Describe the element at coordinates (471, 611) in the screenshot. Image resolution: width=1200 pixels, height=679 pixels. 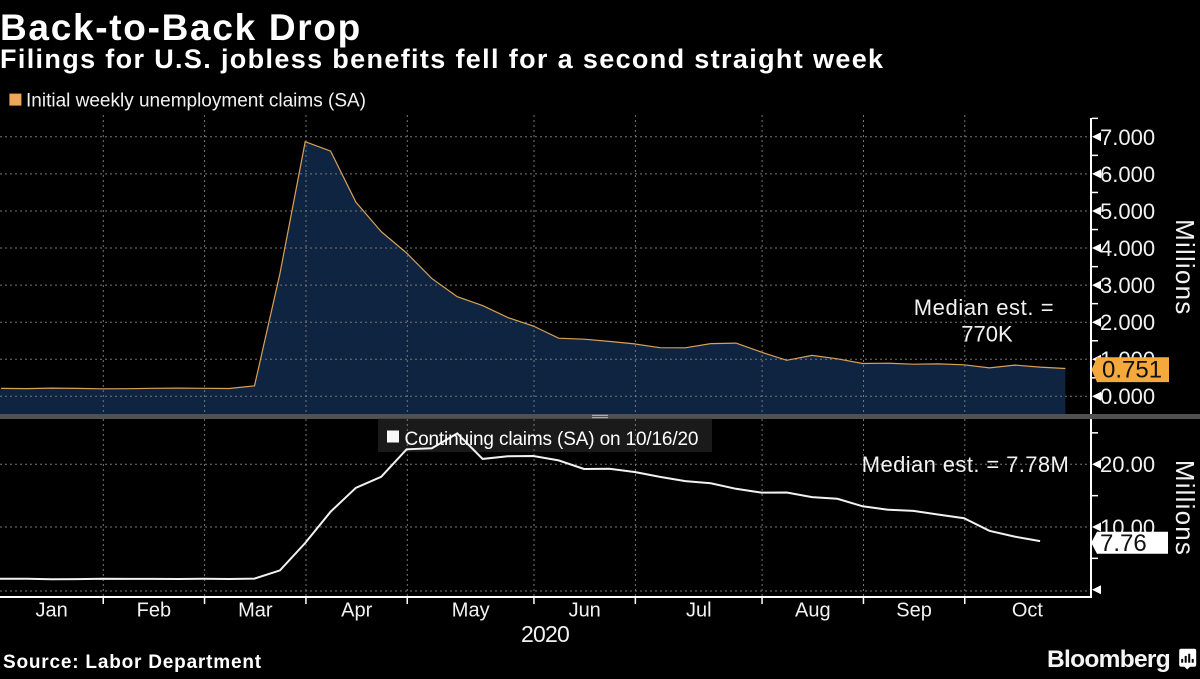
I see `svg-text: May` at that location.